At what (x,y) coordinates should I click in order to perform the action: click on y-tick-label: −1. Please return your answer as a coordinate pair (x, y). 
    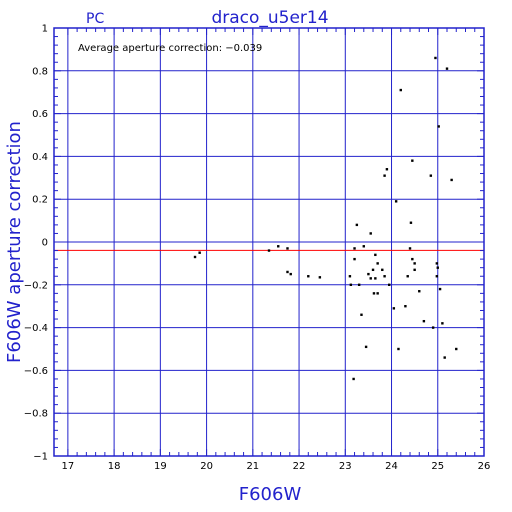
    Looking at the image, I should click on (40, 457).